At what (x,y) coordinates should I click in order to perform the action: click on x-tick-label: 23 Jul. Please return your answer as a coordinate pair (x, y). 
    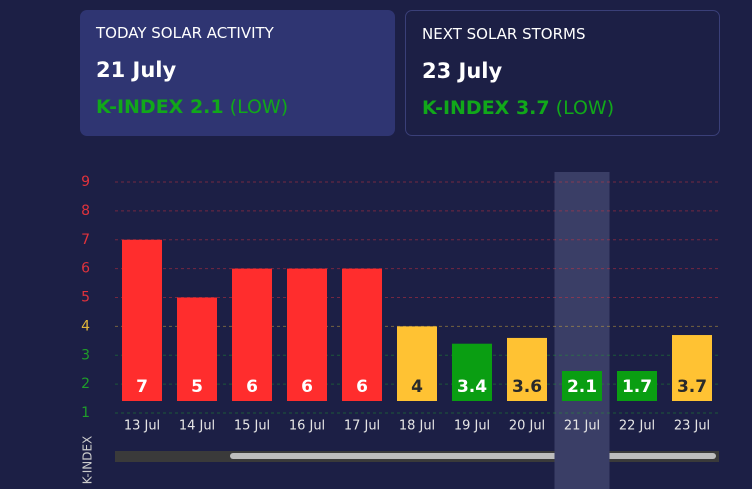
    Looking at the image, I should click on (692, 426).